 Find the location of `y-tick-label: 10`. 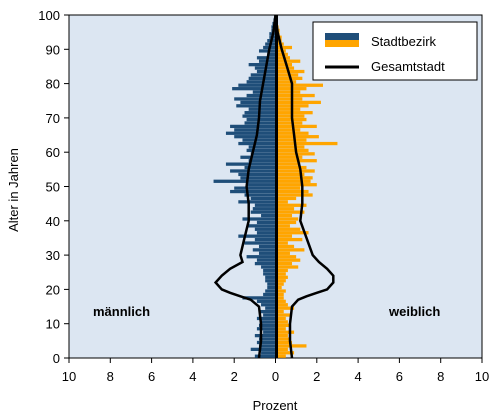

y-tick-label: 10 is located at coordinates (53, 324).